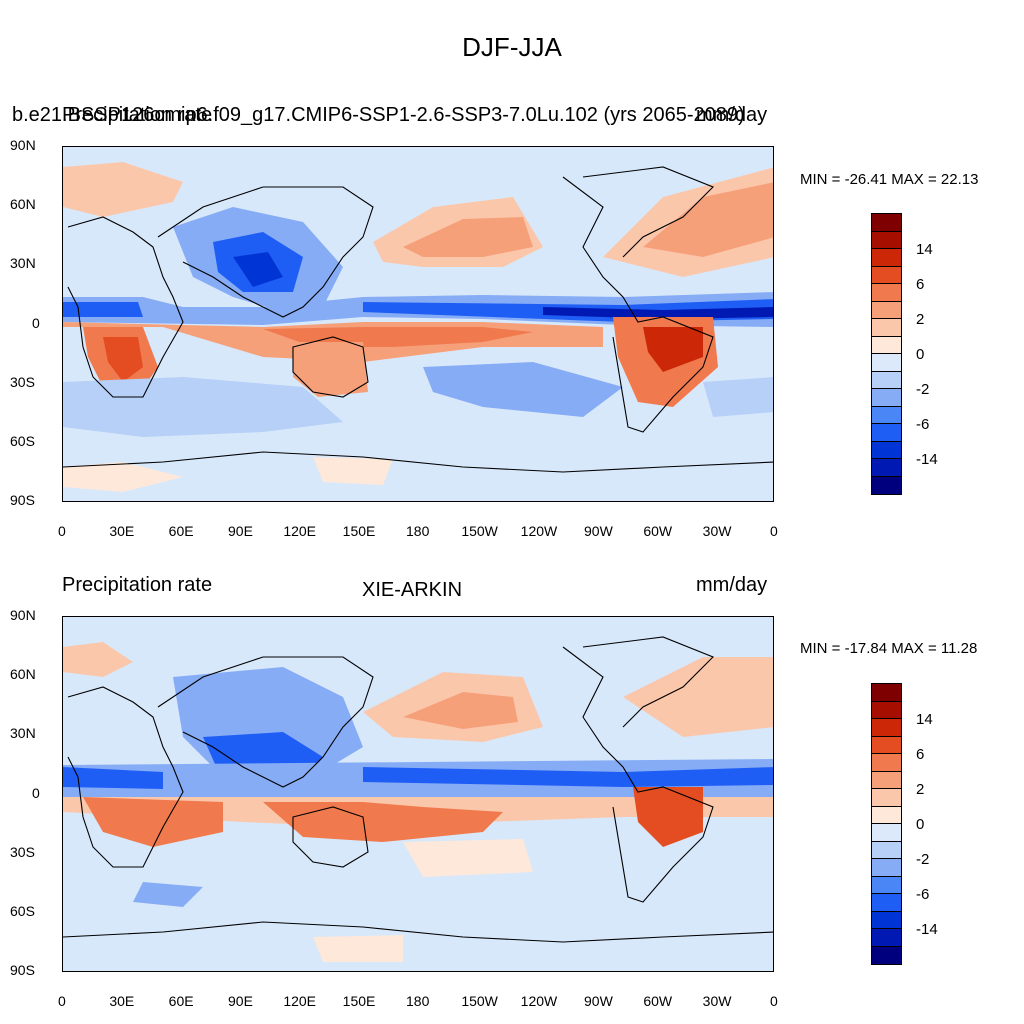  Describe the element at coordinates (889, 648) in the screenshot. I see `panel2-minmax: MIN = -17.84 MAX = 11.28` at that location.